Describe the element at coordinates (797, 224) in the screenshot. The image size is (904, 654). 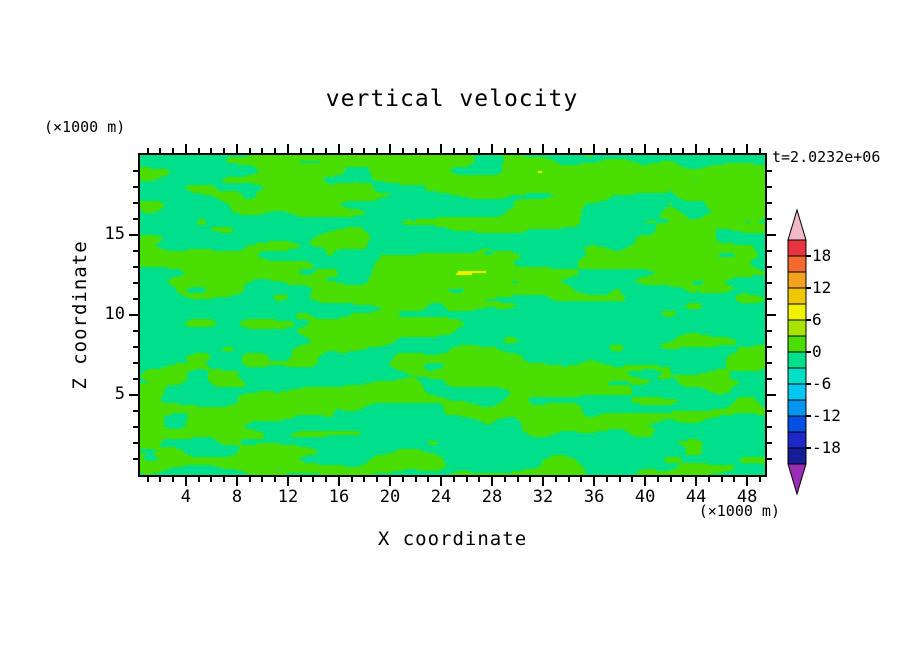
I see `colorbar-arrow-top` at that location.